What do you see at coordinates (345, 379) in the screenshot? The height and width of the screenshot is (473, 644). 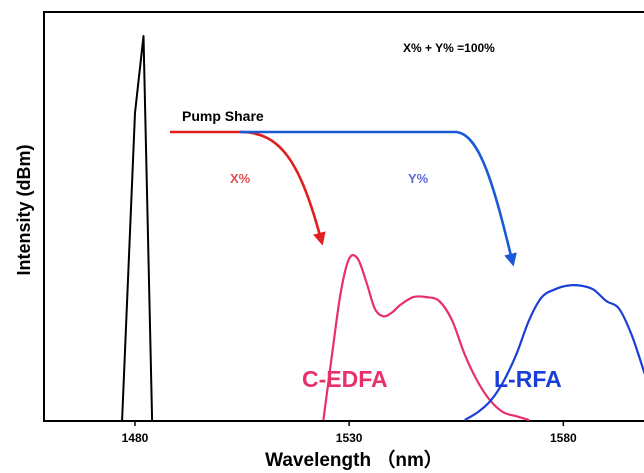 I see `c-edfa-label: C-EDFA` at bounding box center [345, 379].